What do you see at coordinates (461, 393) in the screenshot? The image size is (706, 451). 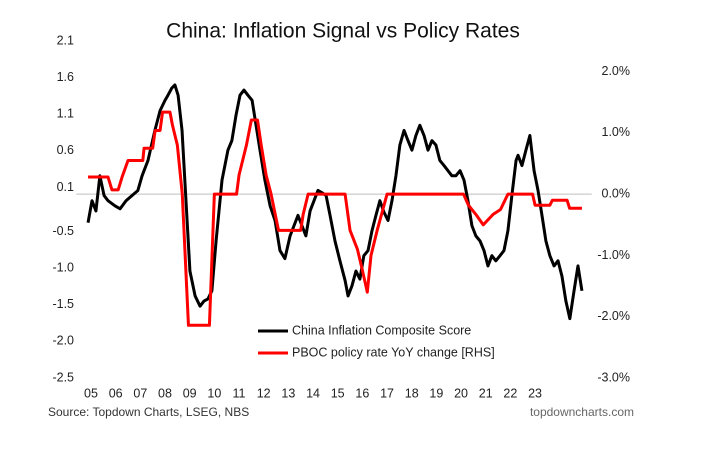 I see `x-tick-label: 20` at bounding box center [461, 393].